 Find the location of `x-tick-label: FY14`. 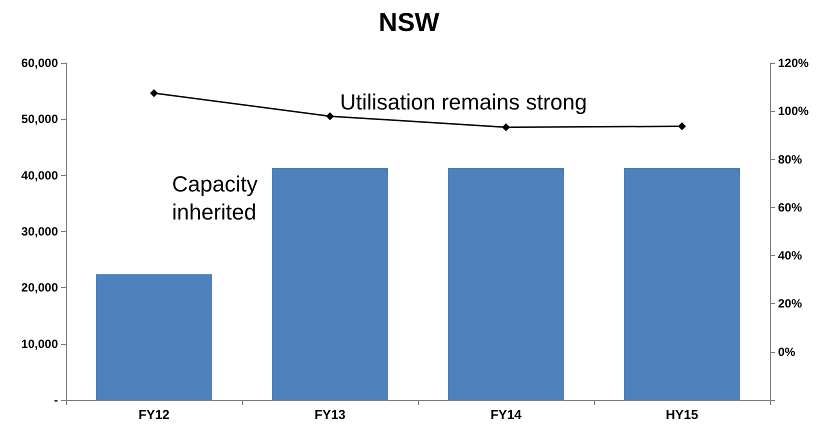

x-tick-label: FY14 is located at coordinates (506, 414).